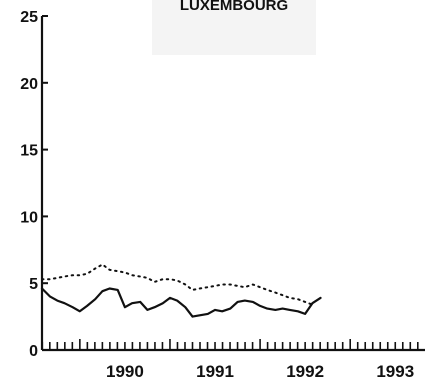  What do you see at coordinates (29, 217) in the screenshot?
I see `y-tick-label: 10` at bounding box center [29, 217].